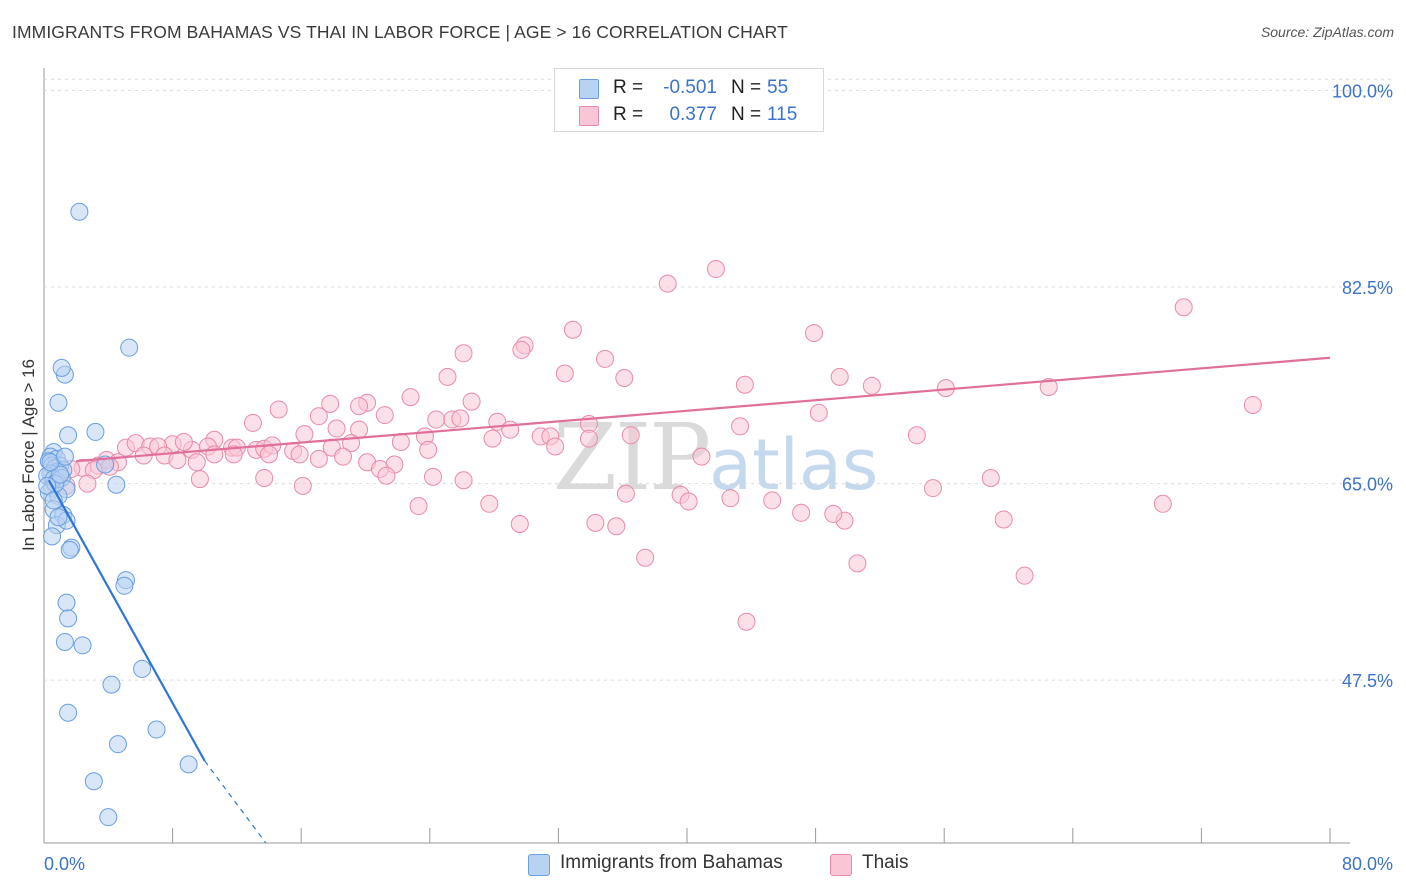 The width and height of the screenshot is (1406, 892). What do you see at coordinates (589, 116) in the screenshot?
I see `legend-swatch-thais` at bounding box center [589, 116].